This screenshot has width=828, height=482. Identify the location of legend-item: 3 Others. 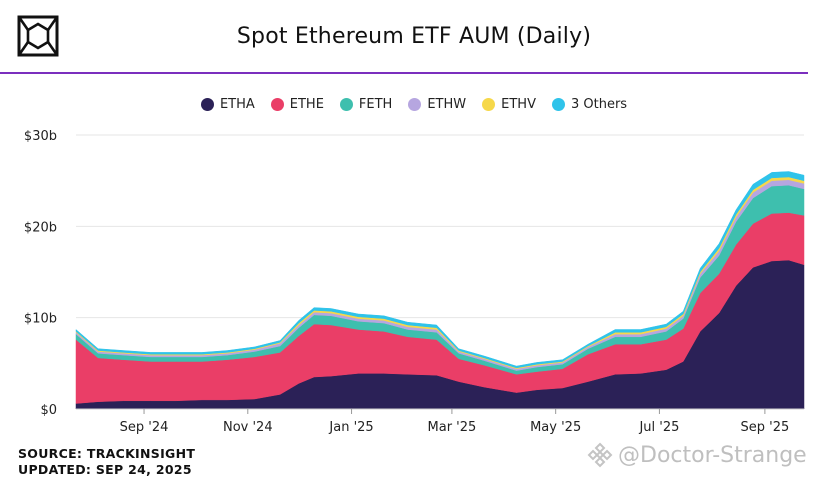
(589, 104).